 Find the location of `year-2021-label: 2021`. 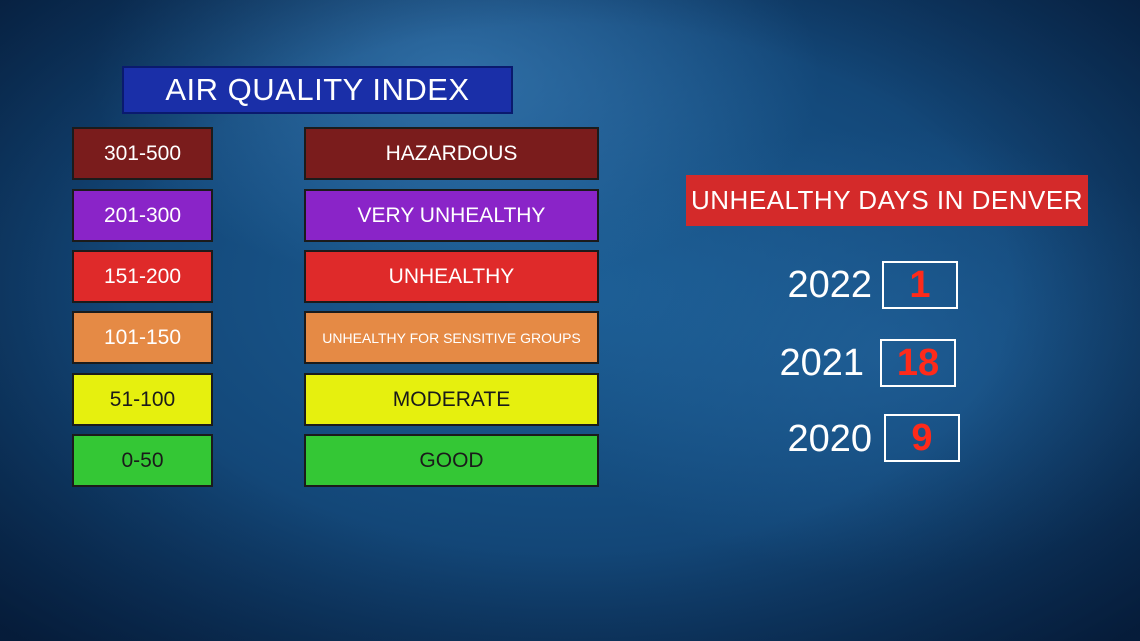

year-2021-label: 2021 is located at coordinates (821, 363).